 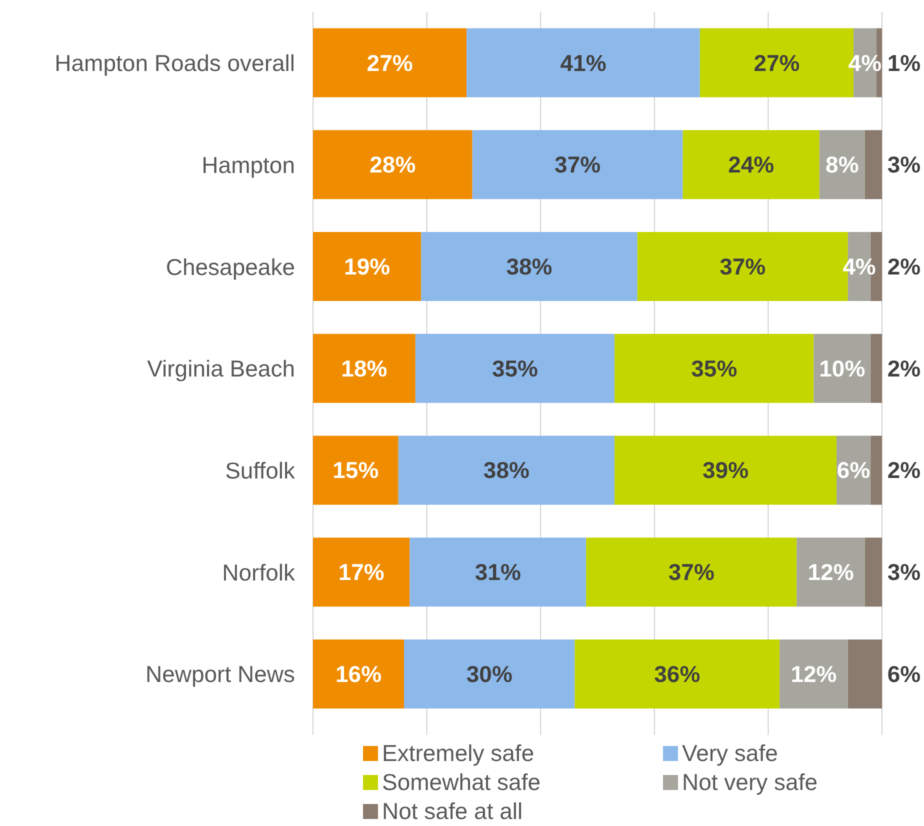 I want to click on data-label: 10%, so click(x=842, y=368).